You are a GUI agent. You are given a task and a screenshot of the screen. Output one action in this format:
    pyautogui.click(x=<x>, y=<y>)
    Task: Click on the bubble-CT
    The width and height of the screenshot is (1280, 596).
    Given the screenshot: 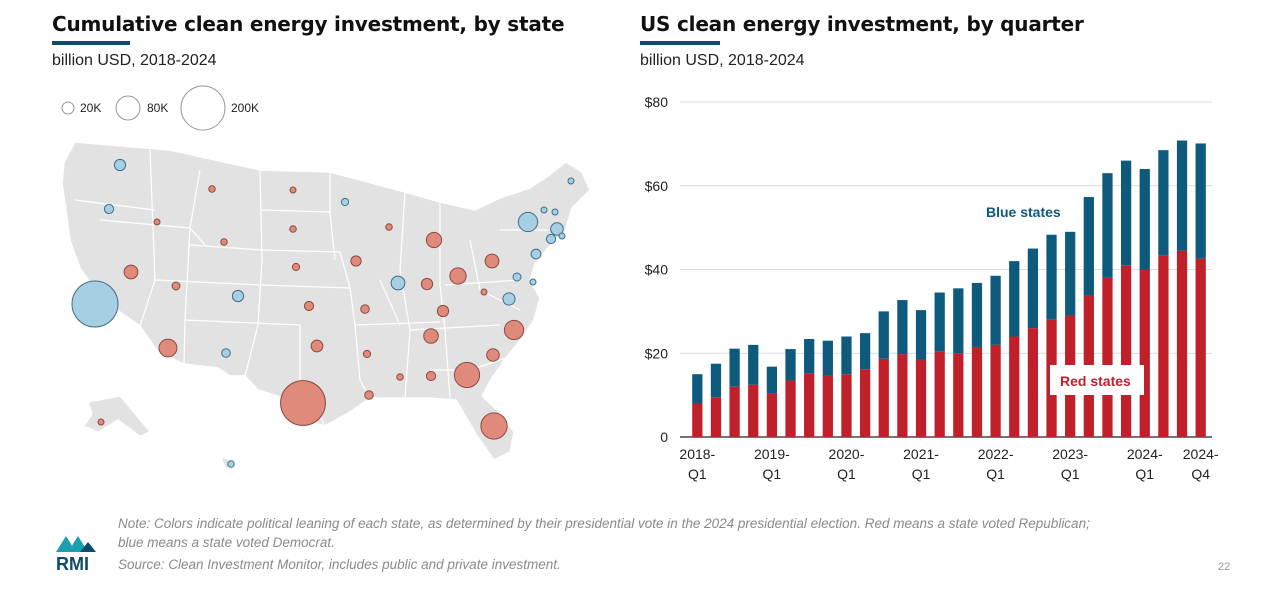 What is the action you would take?
    pyautogui.click(x=551, y=239)
    